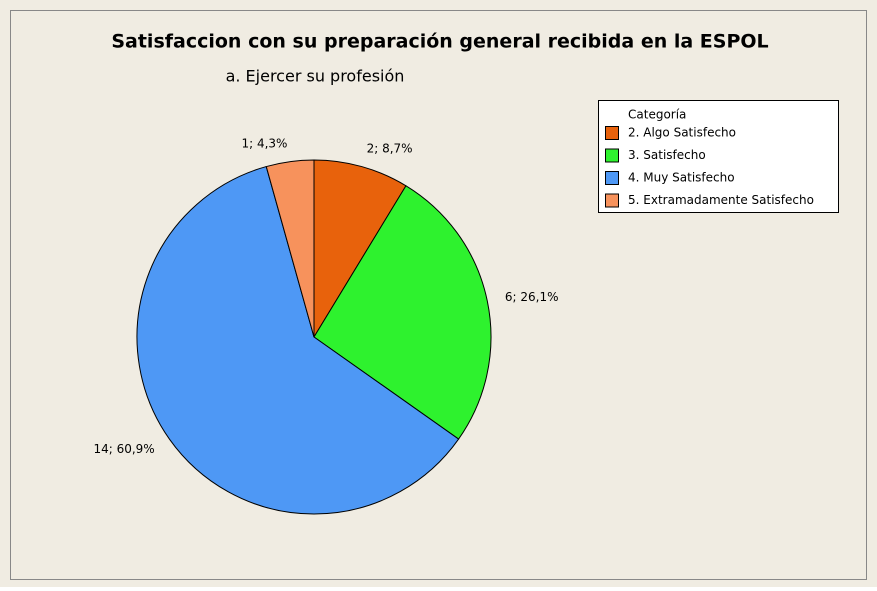 This screenshot has height=591, width=877. Describe the element at coordinates (123, 449) in the screenshot. I see `slice-label: 14; 60,9%` at that location.